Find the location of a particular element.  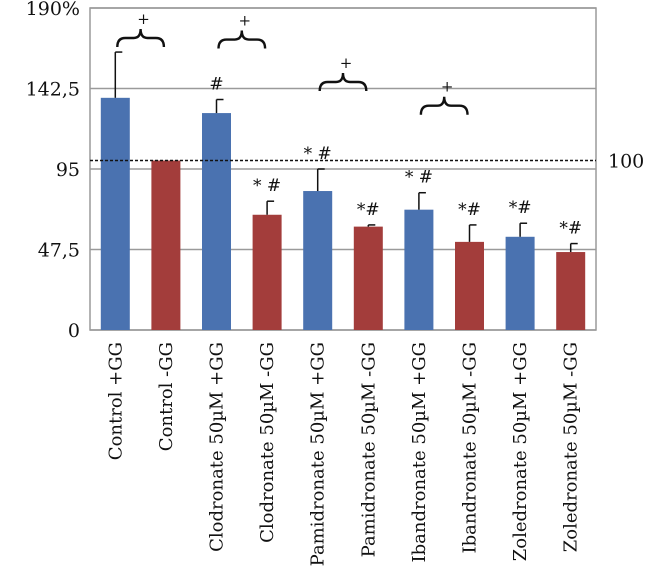

significance-label: # is located at coordinates (216, 85).